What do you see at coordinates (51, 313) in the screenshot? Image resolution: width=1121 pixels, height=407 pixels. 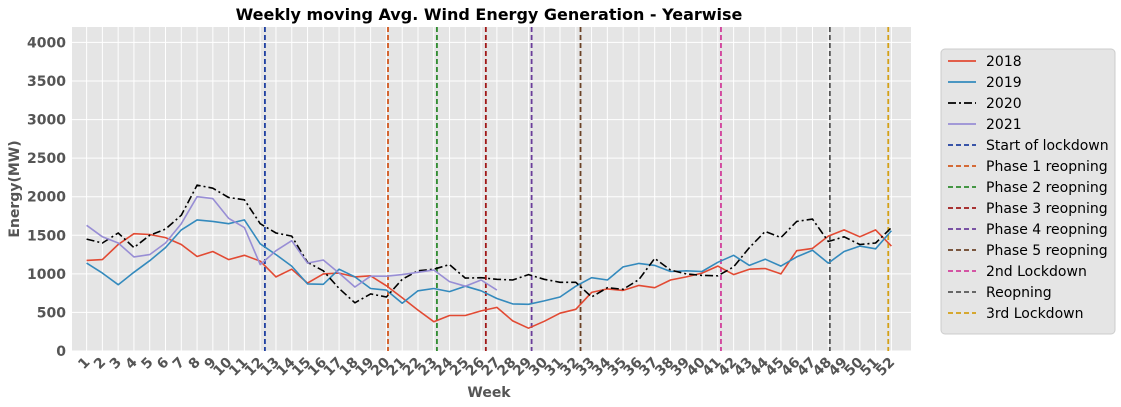 I see `y-tick-label: 500` at bounding box center [51, 313].